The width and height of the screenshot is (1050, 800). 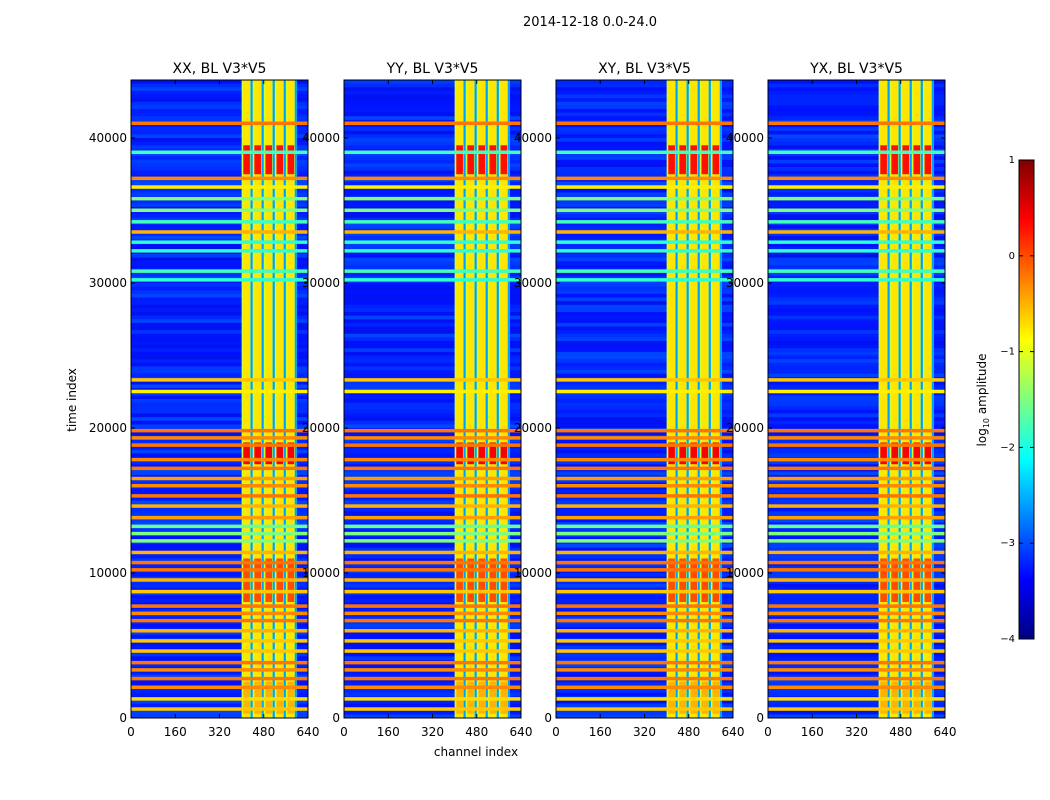 What do you see at coordinates (308, 732) in the screenshot?
I see `x-tick-label: 640` at bounding box center [308, 732].